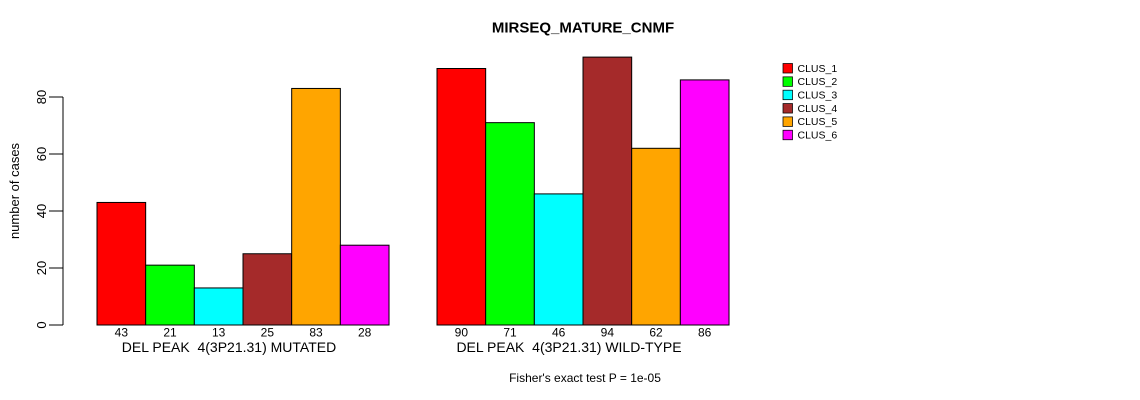  Describe the element at coordinates (818, 82) in the screenshot. I see `legend-label: CLUS_2` at that location.